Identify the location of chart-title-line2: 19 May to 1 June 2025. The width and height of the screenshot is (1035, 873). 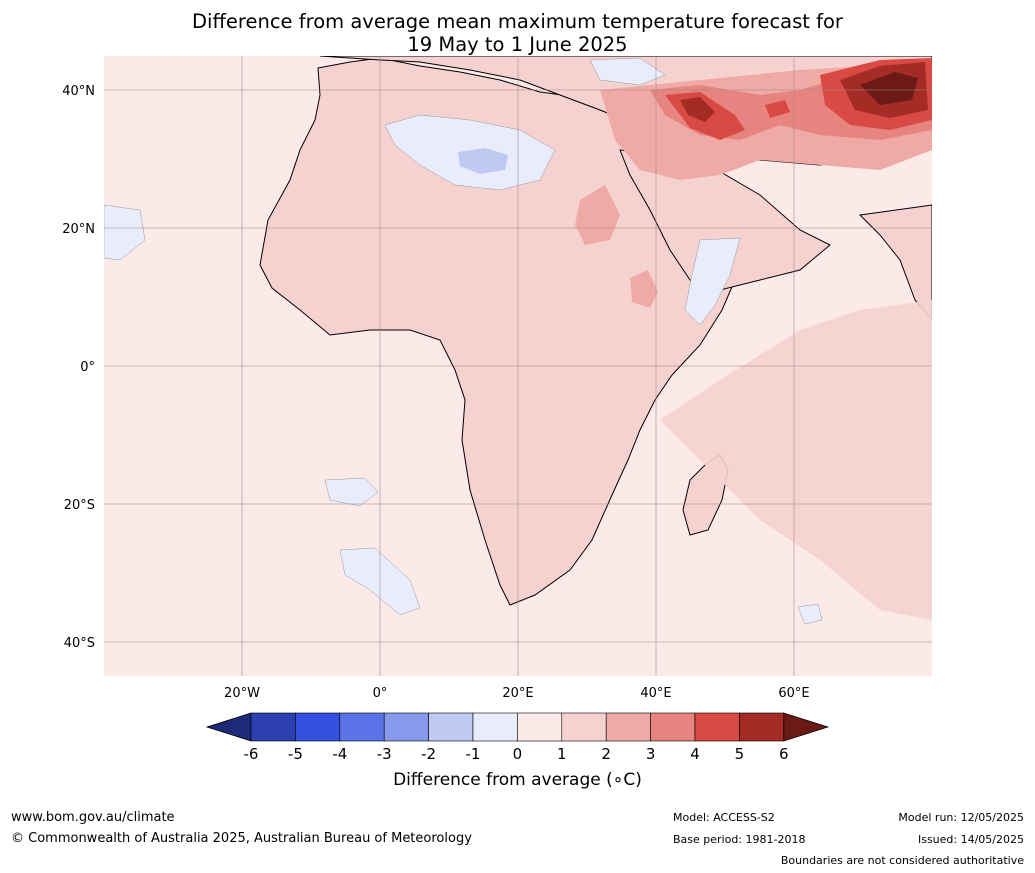
(517, 44).